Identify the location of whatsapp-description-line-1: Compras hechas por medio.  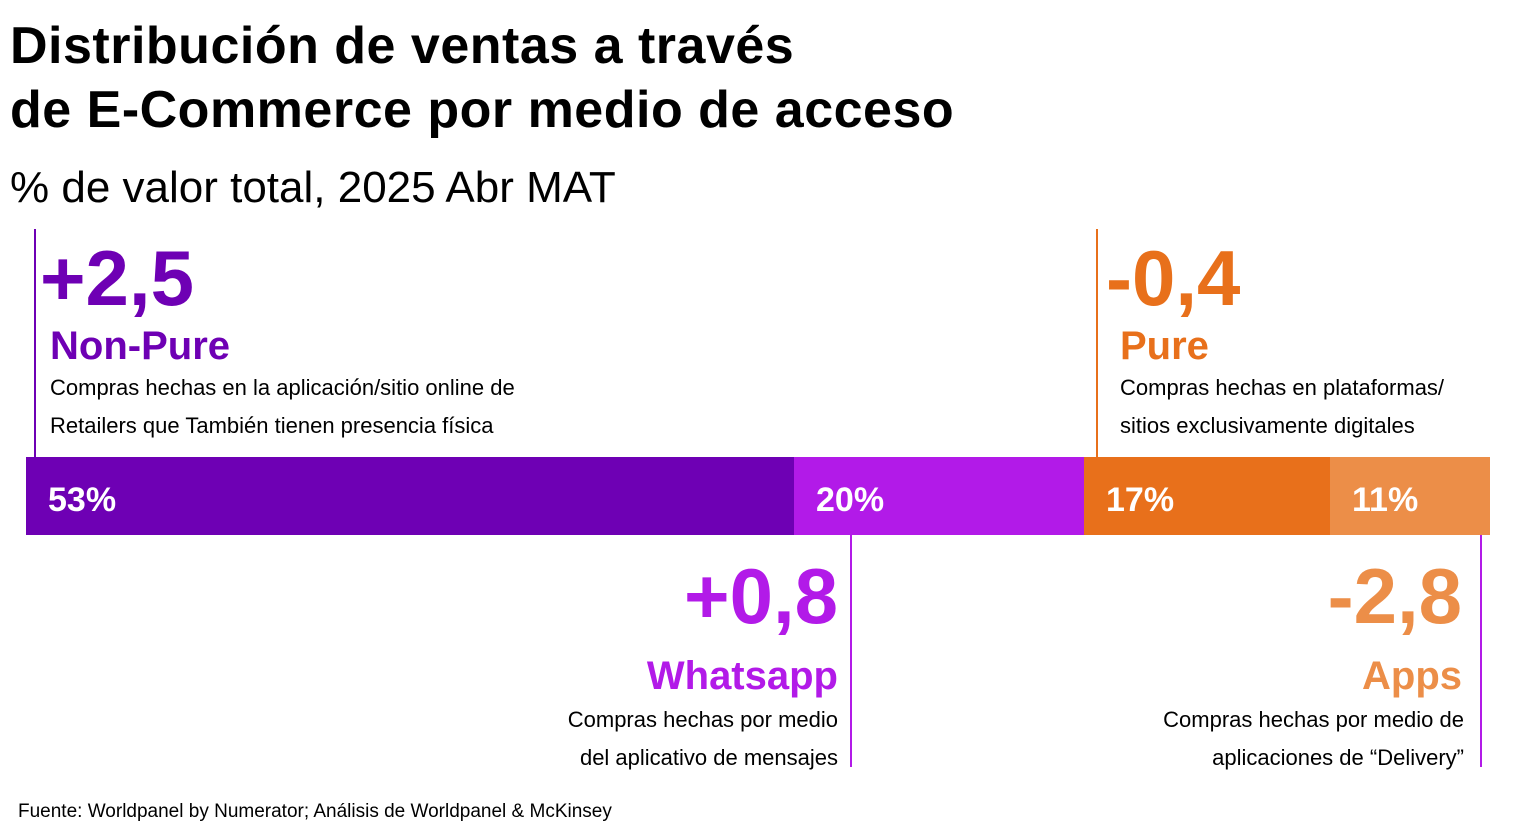
(702, 719).